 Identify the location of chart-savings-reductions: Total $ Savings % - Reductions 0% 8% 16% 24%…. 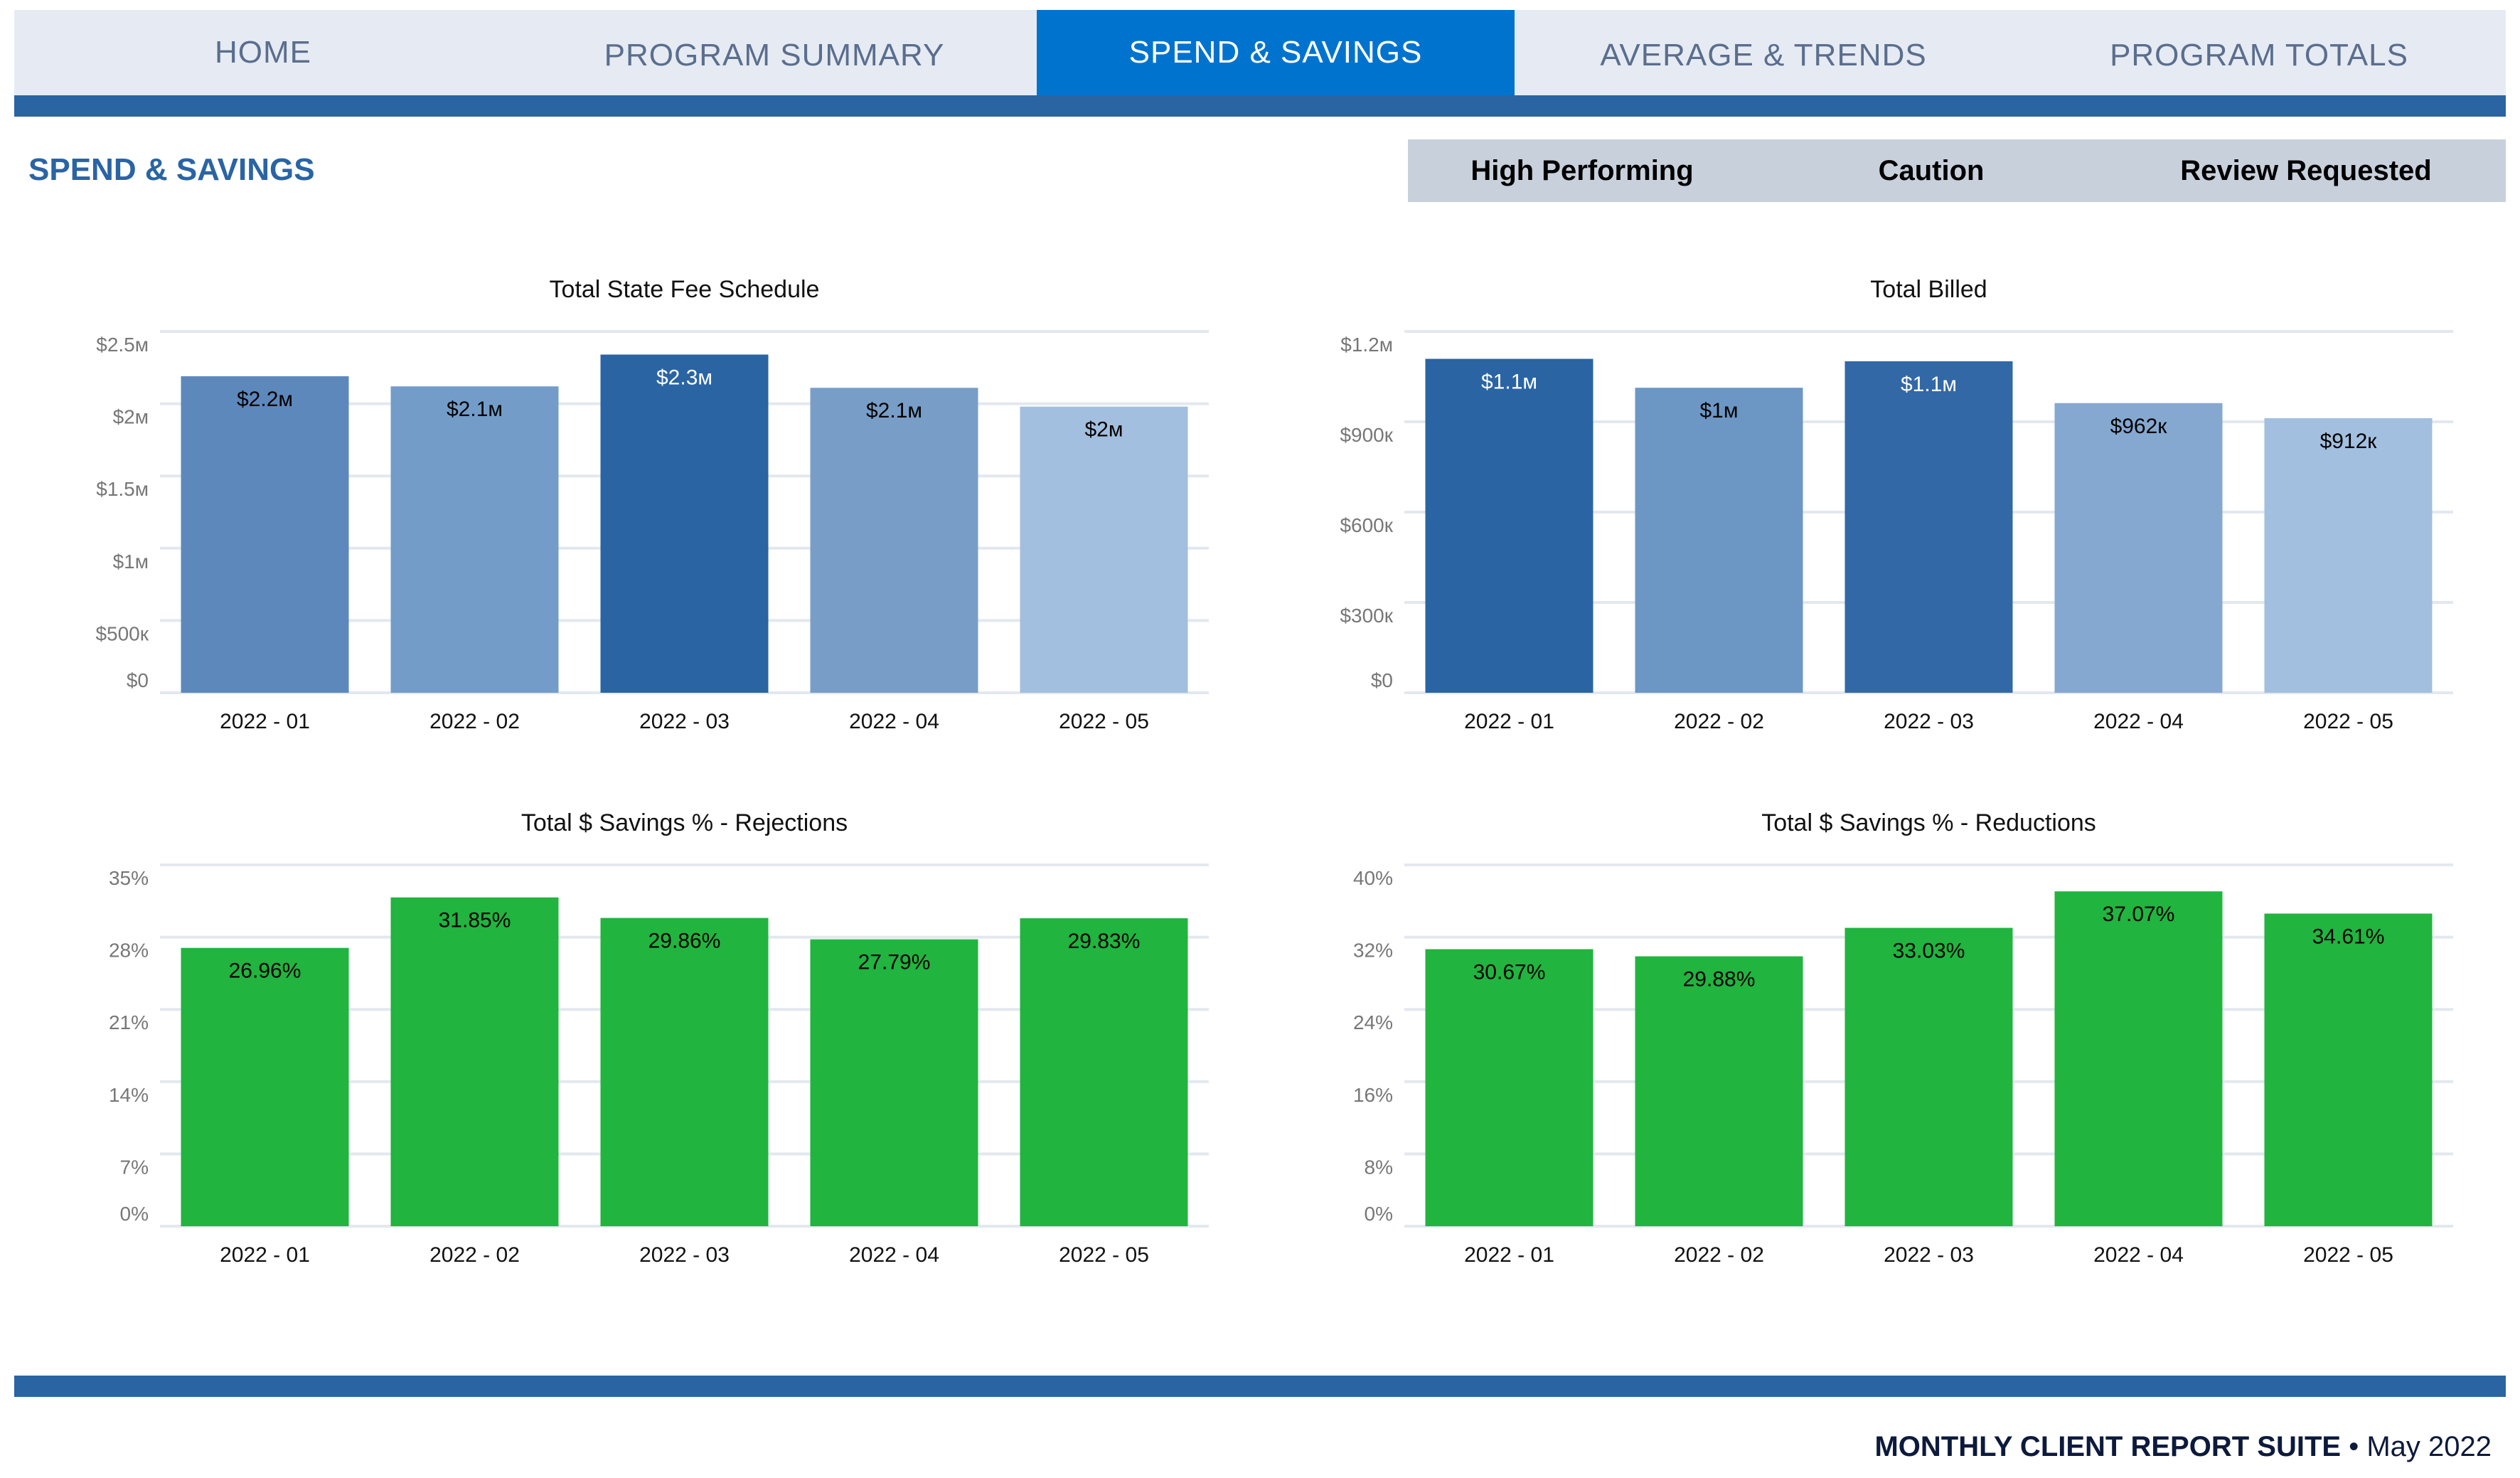
(1891, 1045).